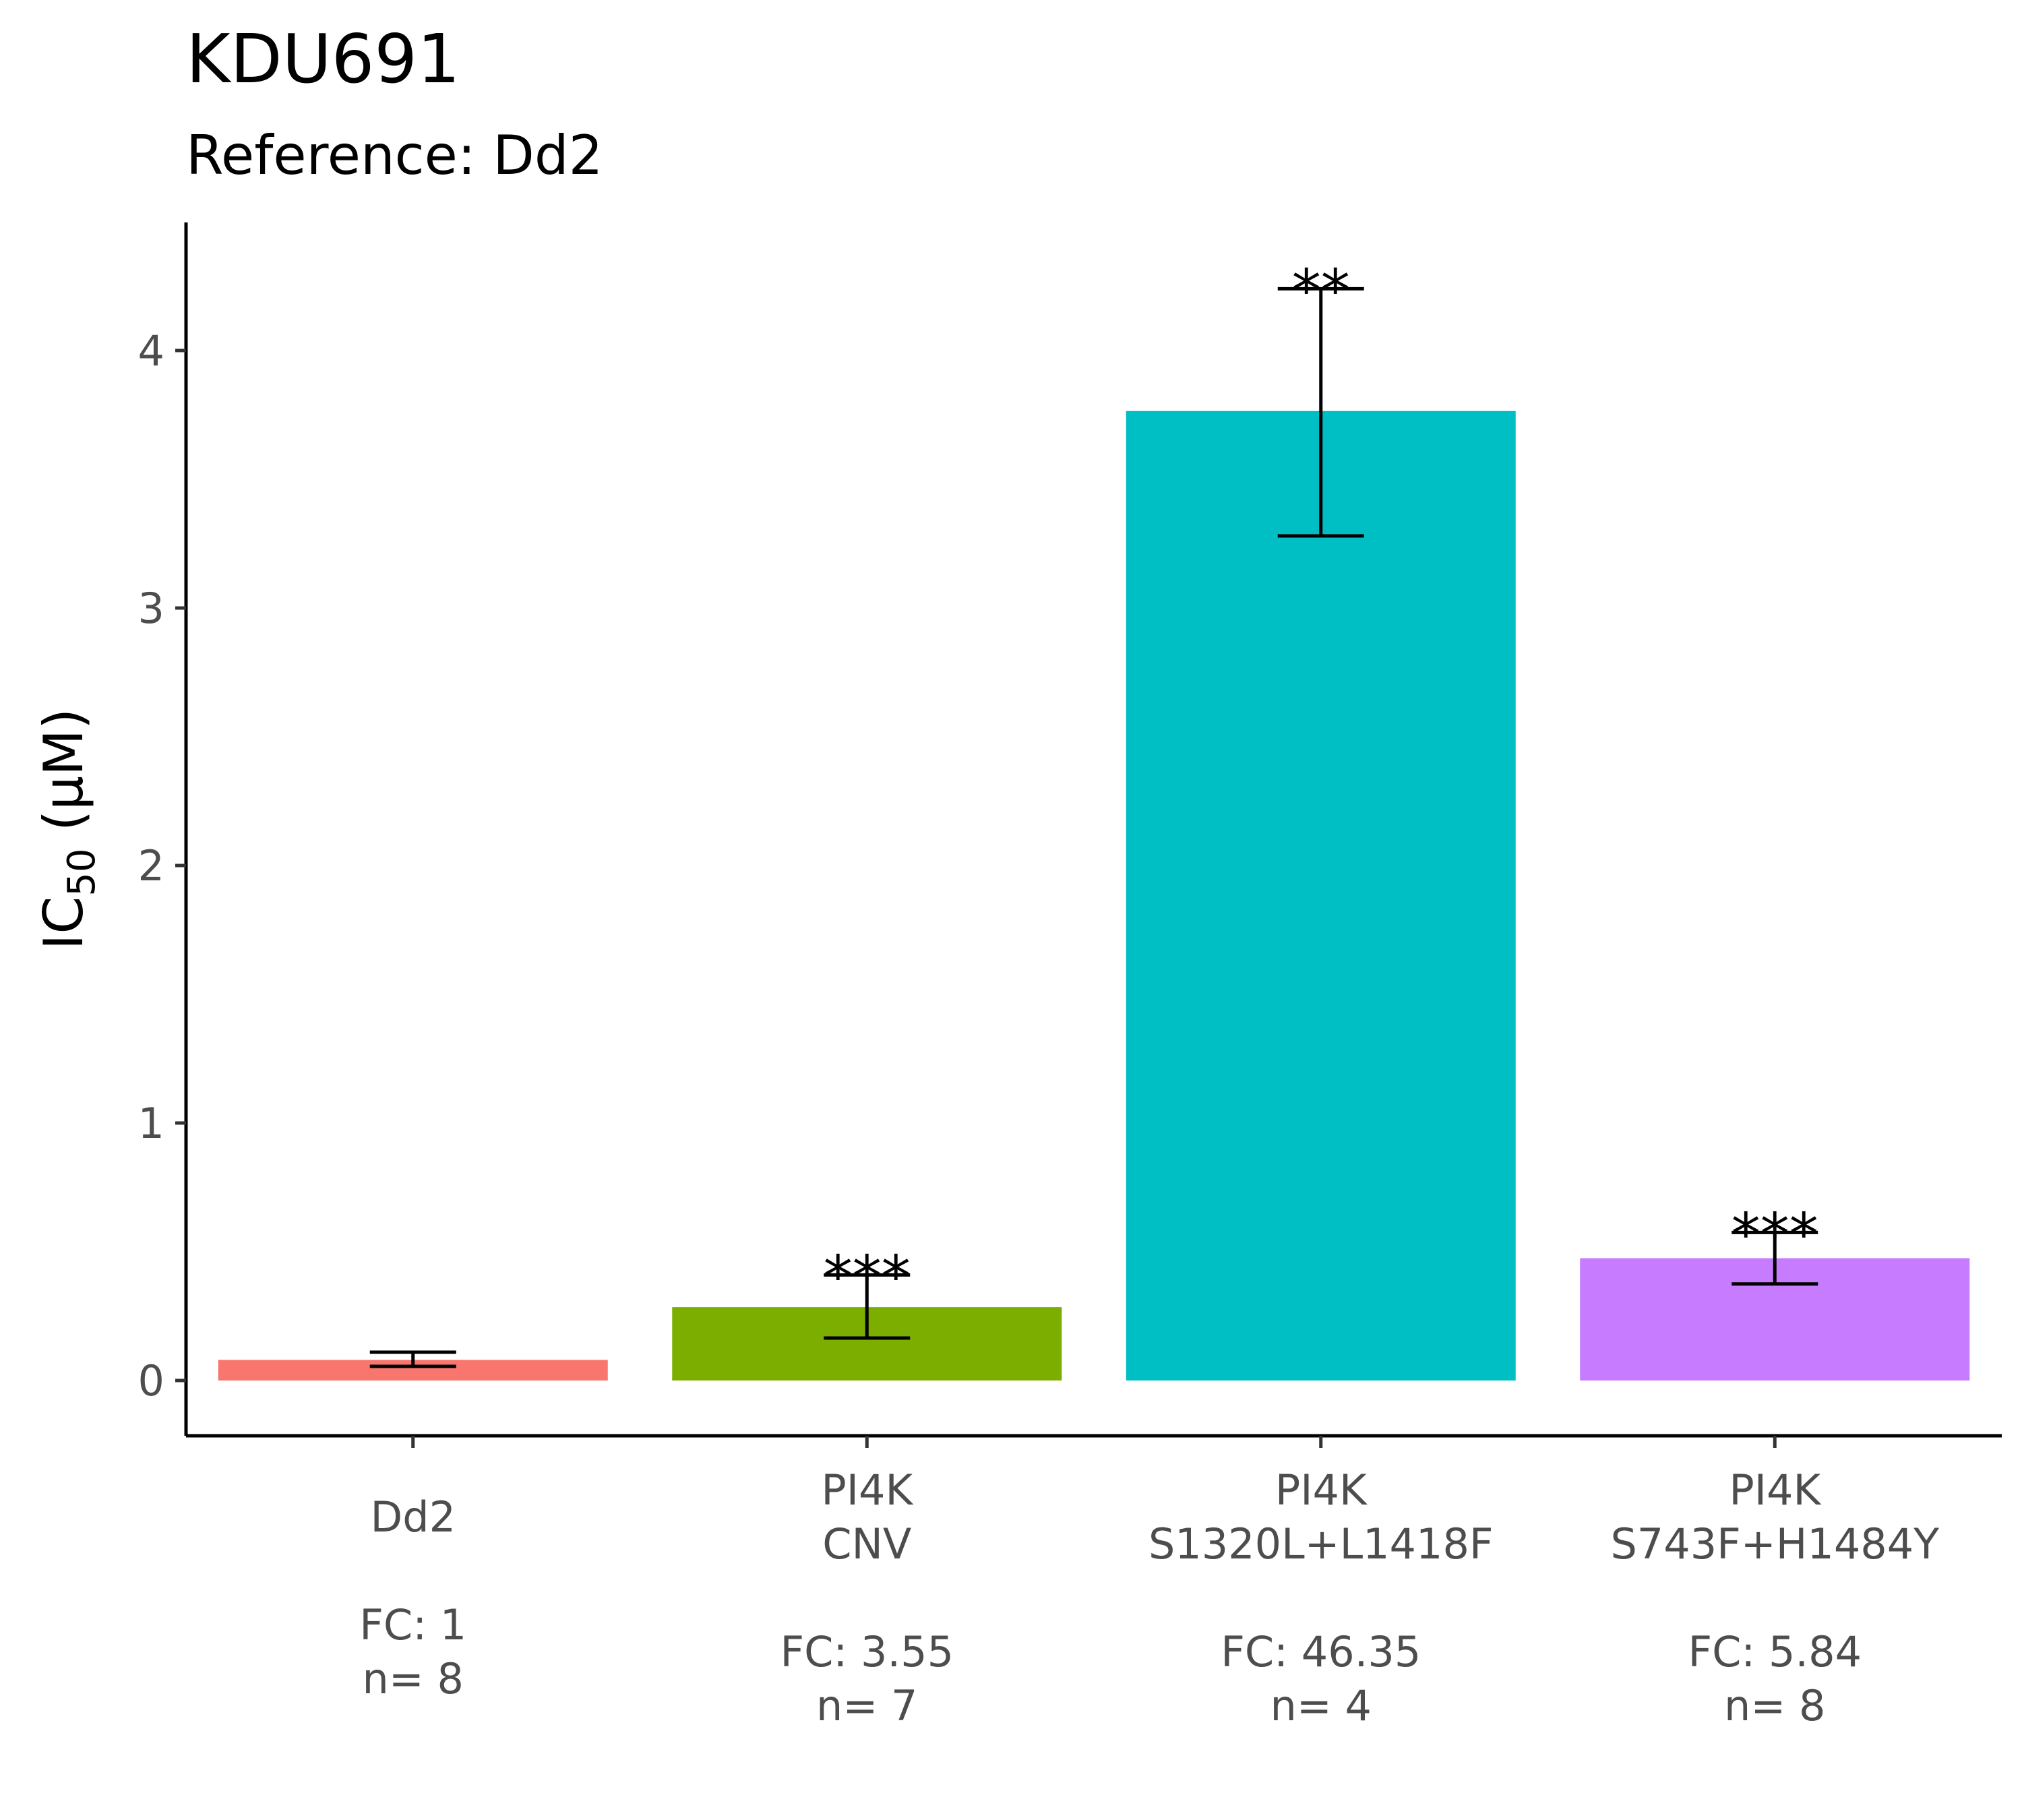  Describe the element at coordinates (151, 608) in the screenshot. I see `y-tick-label: 3` at that location.